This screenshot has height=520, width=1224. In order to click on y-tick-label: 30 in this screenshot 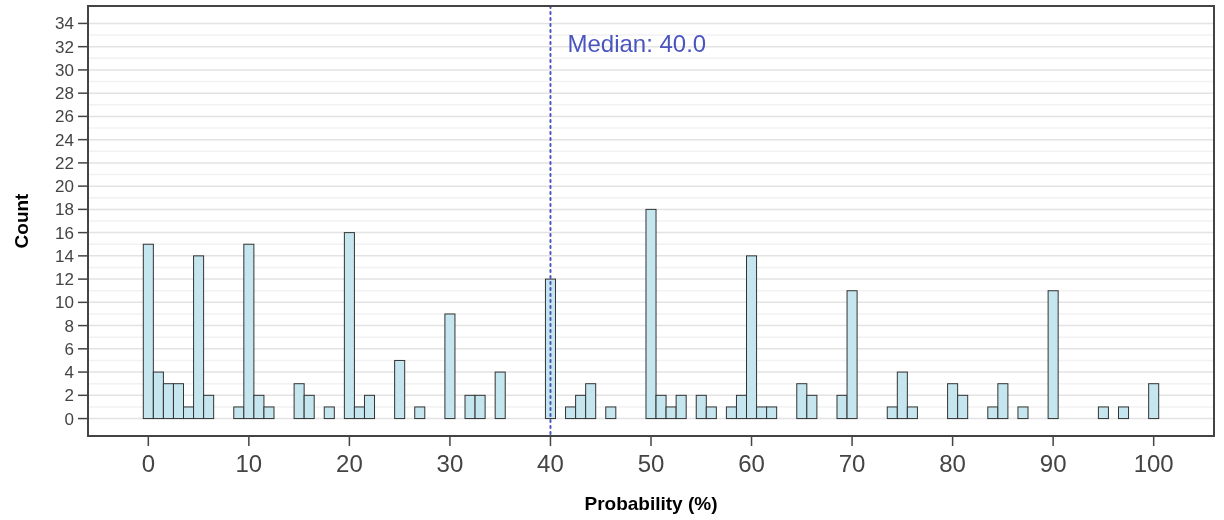, I will do `click(64, 70)`.